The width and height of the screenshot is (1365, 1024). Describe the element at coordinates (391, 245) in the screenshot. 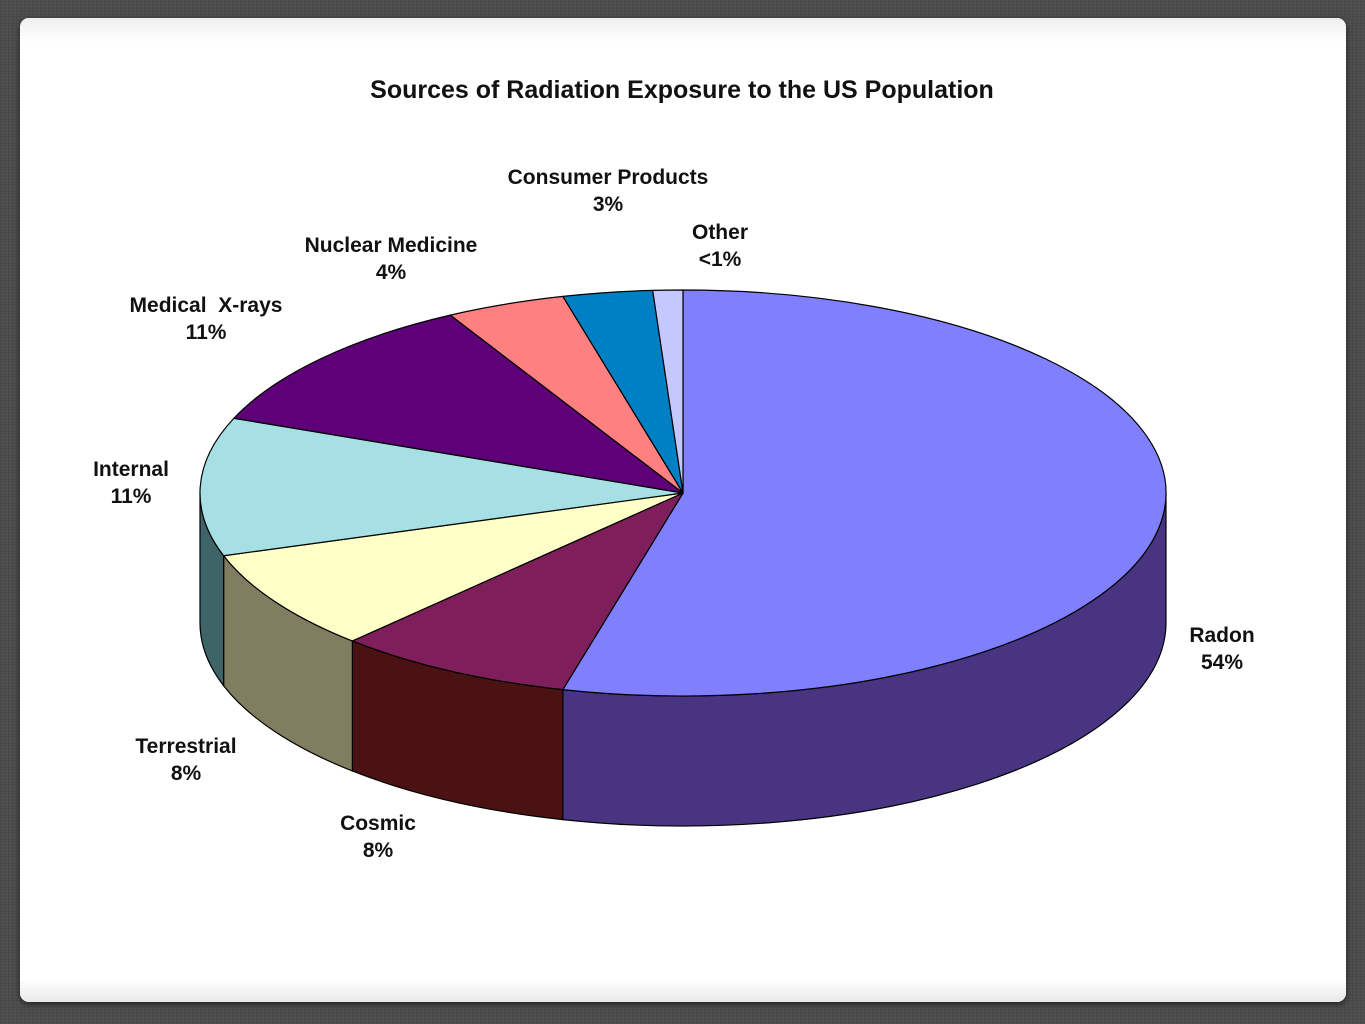

I see `slice-name: Nuclear Medicine` at that location.